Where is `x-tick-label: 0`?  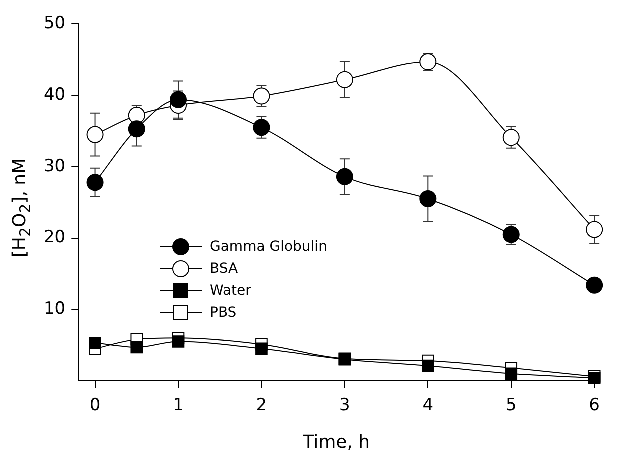 x-tick-label: 0 is located at coordinates (95, 406).